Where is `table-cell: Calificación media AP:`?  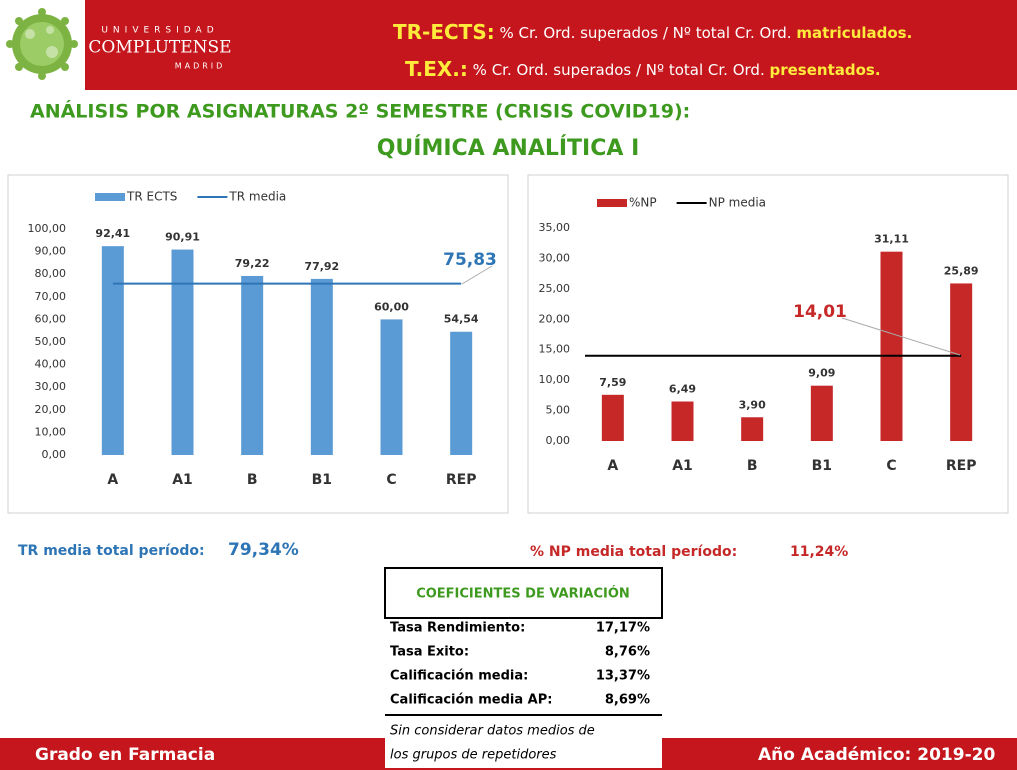 table-cell: Calificación media AP: is located at coordinates (471, 700).